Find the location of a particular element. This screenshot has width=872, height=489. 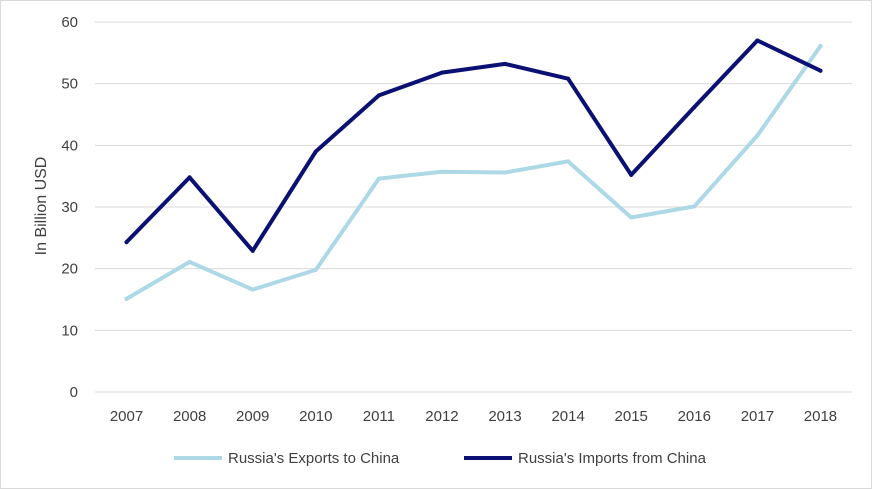

y-tick-label: 30 is located at coordinates (69, 207).